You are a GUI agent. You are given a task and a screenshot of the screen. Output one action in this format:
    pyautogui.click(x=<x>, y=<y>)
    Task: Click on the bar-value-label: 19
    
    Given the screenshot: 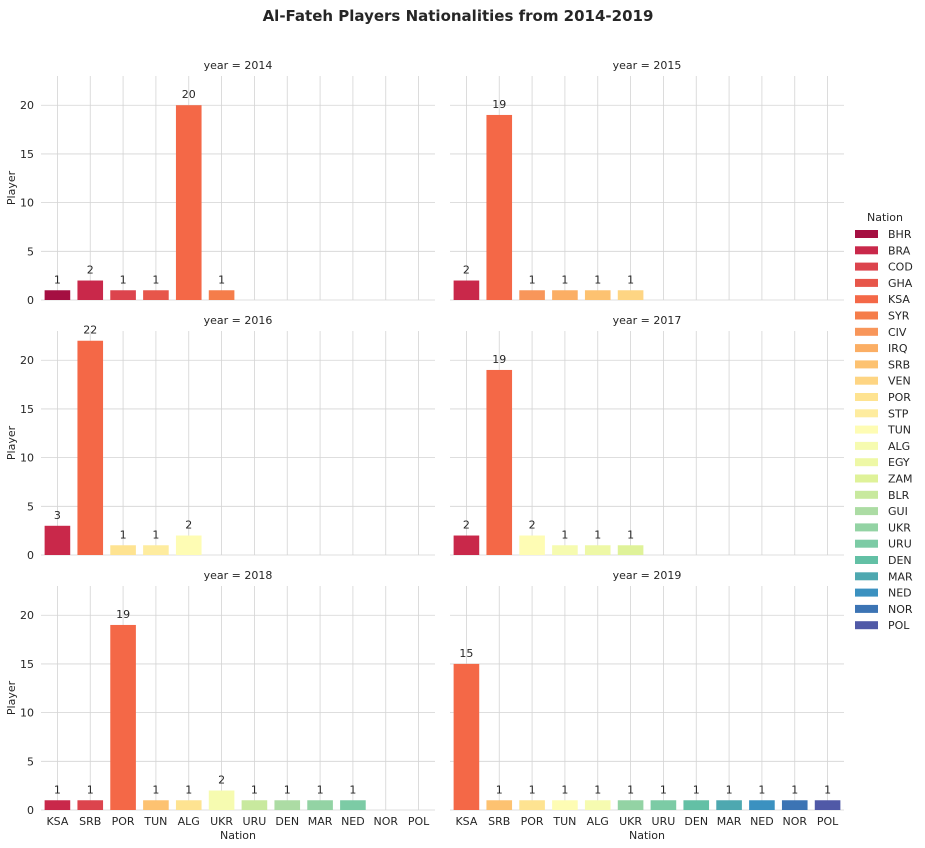 What is the action you would take?
    pyautogui.click(x=499, y=104)
    